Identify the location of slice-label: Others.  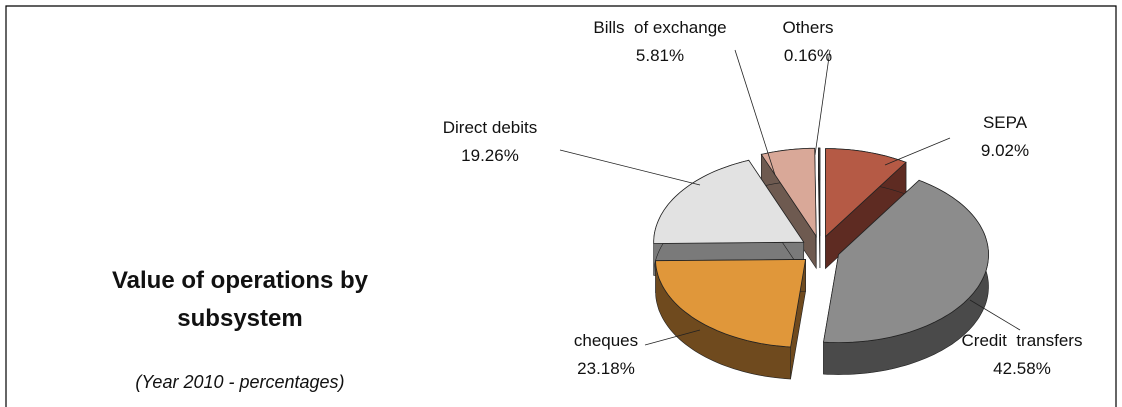
(807, 27).